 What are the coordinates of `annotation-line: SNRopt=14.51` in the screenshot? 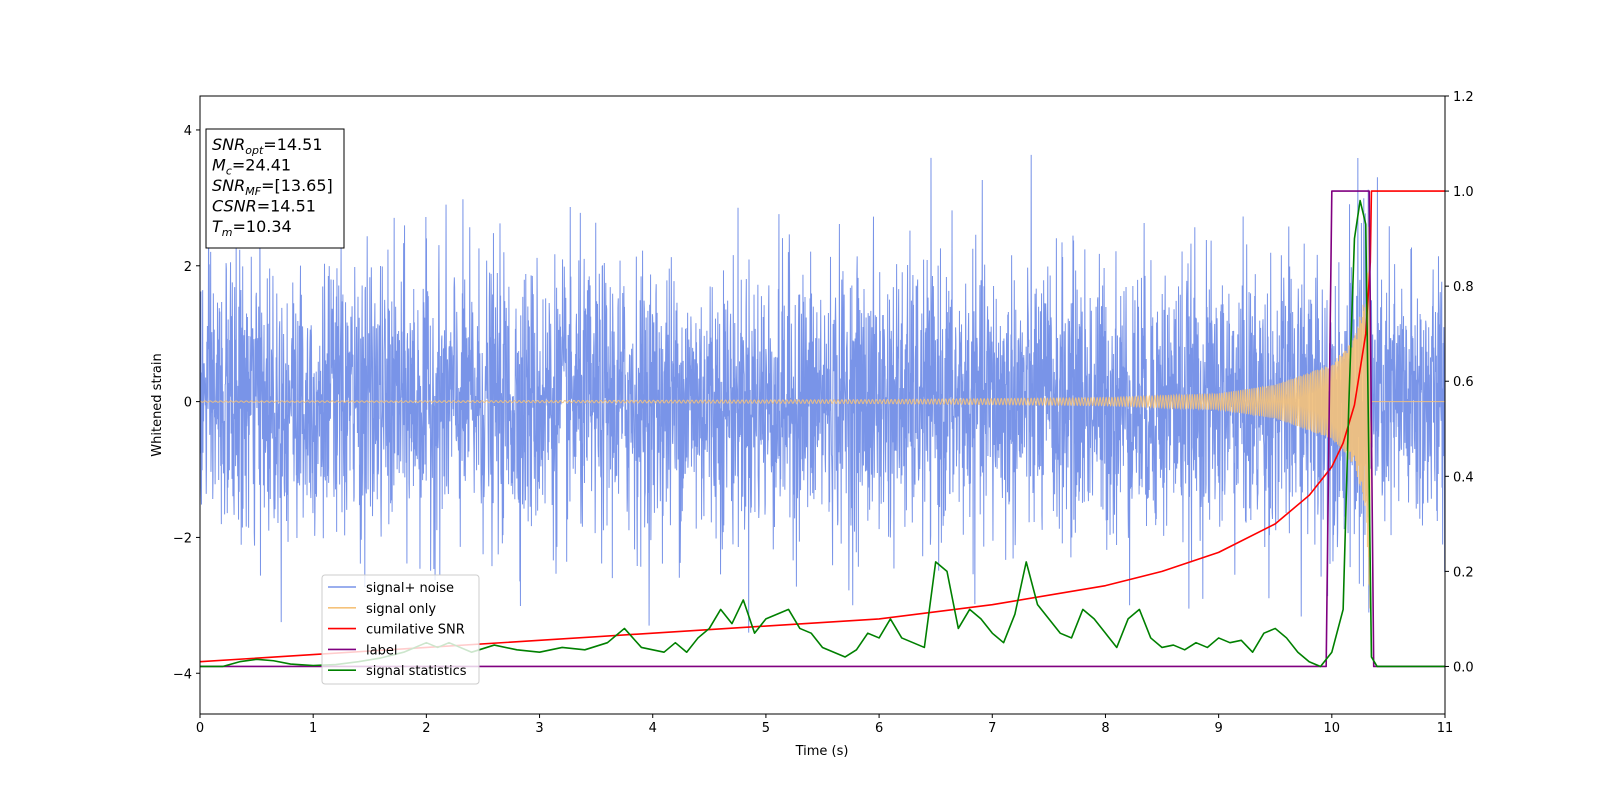 It's located at (267, 146).